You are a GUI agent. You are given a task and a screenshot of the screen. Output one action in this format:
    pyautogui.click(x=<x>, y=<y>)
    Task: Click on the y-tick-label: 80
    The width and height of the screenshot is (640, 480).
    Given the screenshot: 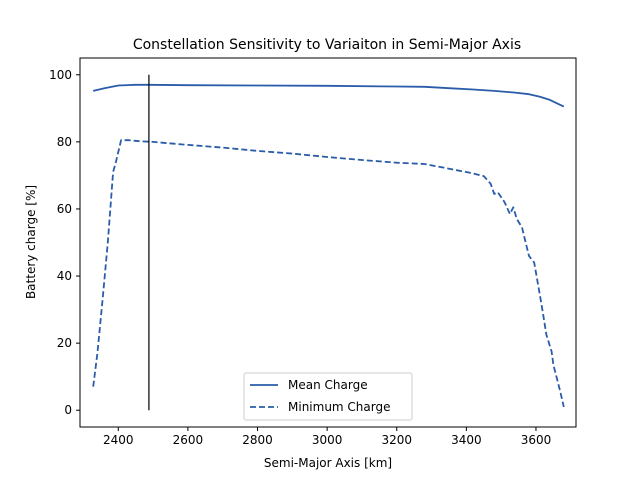 What is the action you would take?
    pyautogui.click(x=64, y=142)
    